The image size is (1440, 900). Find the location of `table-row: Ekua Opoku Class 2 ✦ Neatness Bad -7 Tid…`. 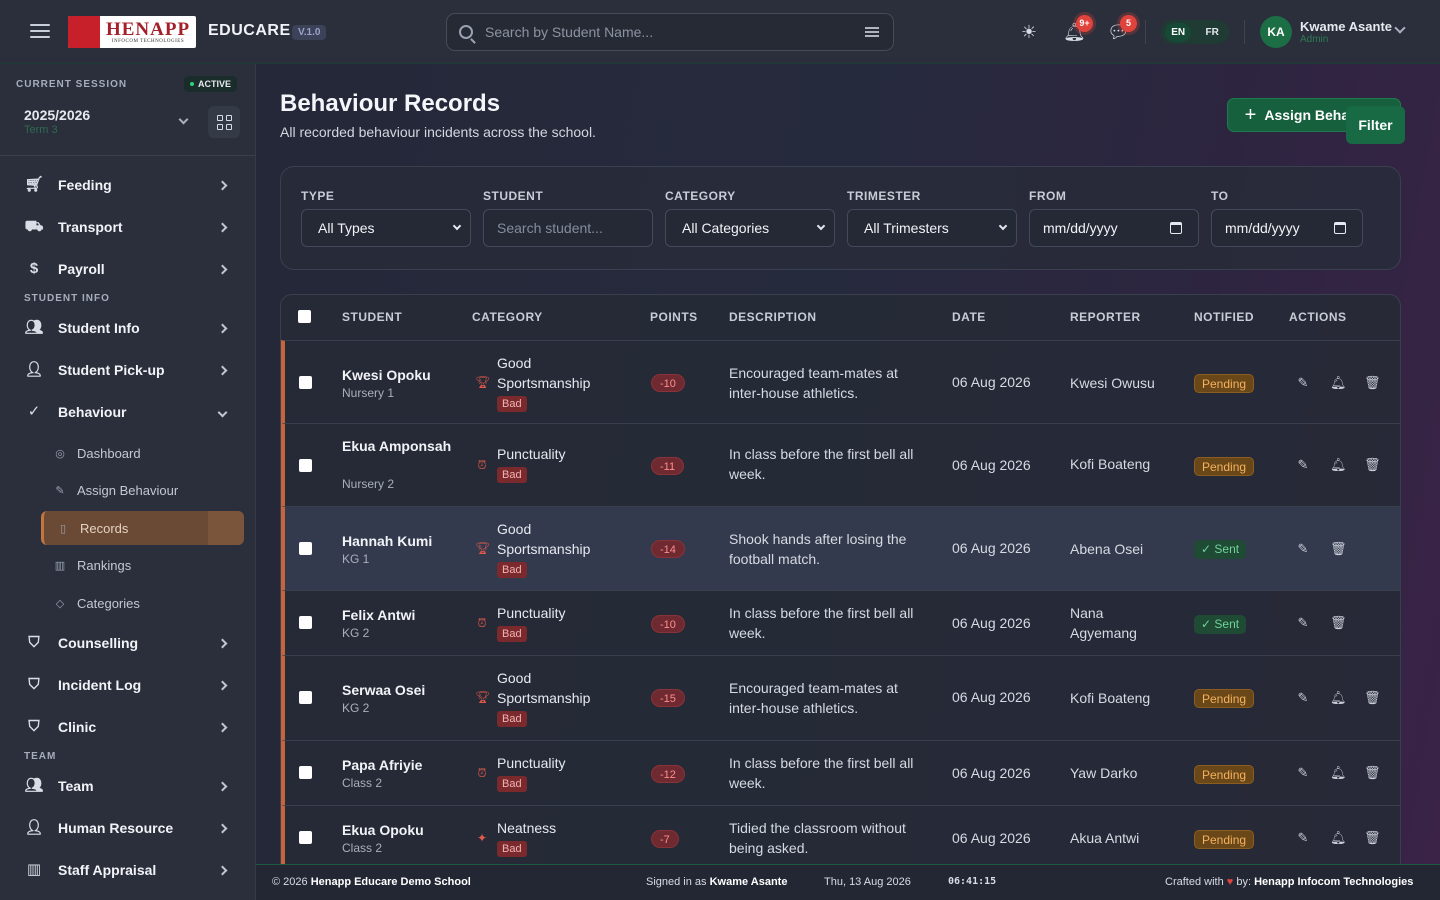

table-row: Ekua Opoku Class 2 ✦ Neatness Bad -7 Tid… is located at coordinates (840, 834).